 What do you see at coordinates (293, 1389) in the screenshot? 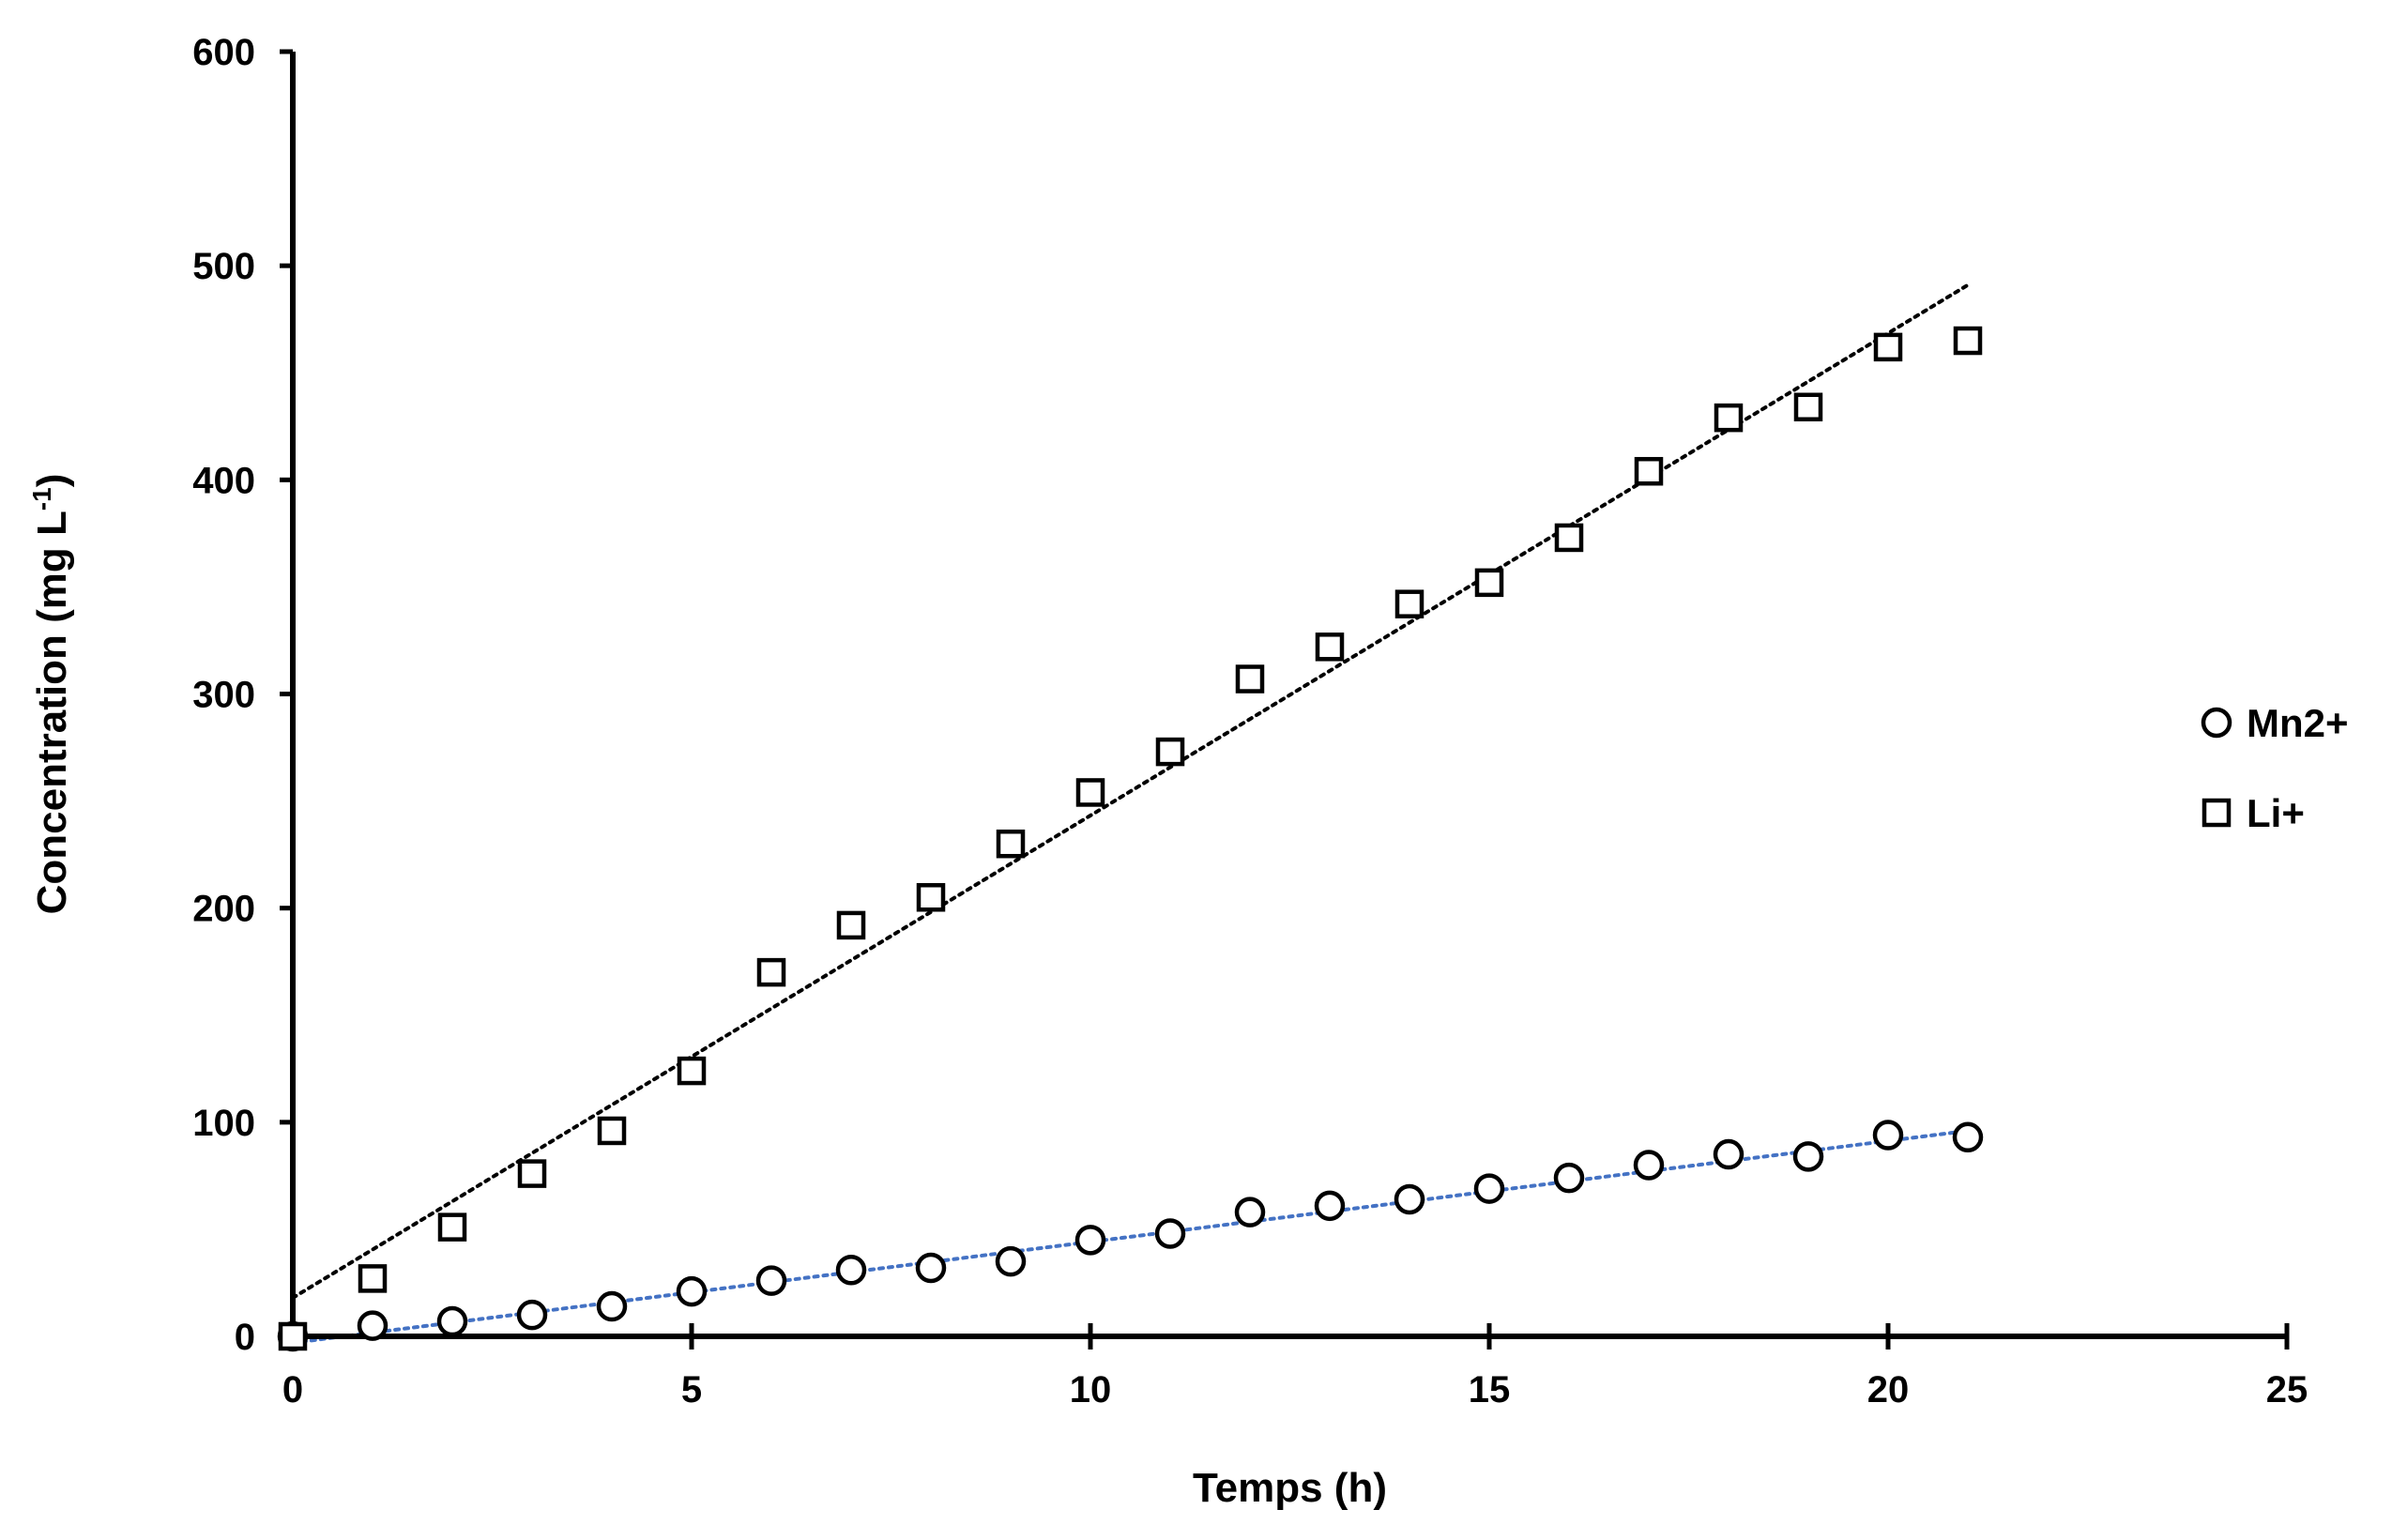
I see `x-tick-label: 0` at bounding box center [293, 1389].